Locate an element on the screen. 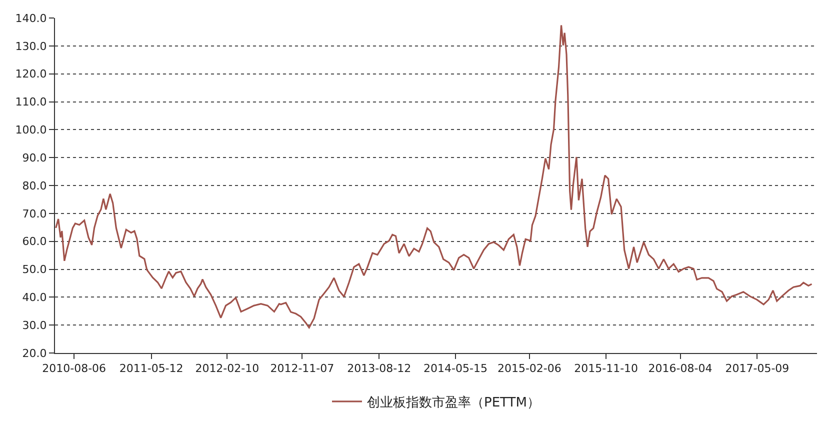 Image resolution: width=837 pixels, height=429 pixels. y-tick-label: 50.0 is located at coordinates (34, 269).